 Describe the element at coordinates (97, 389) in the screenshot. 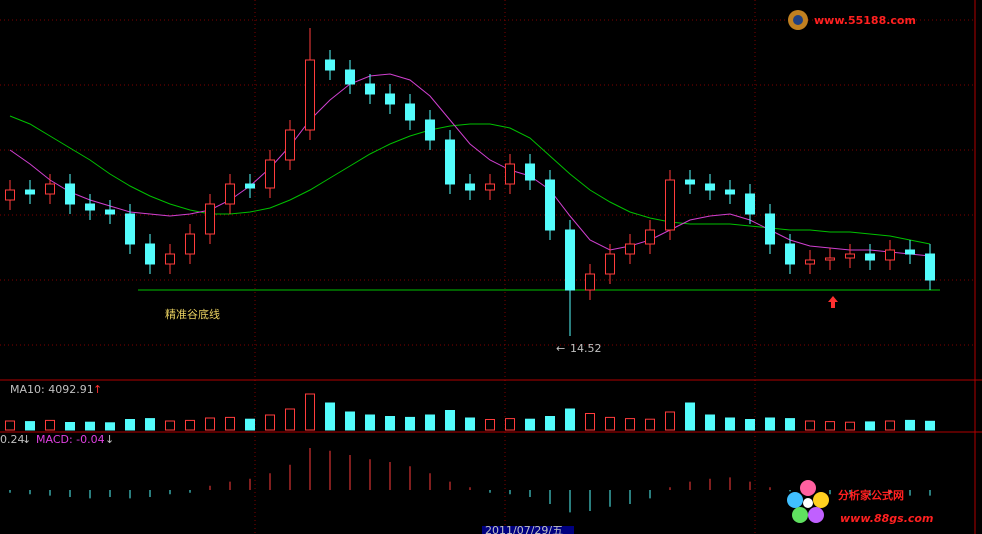

I see `arrow: ↑` at that location.